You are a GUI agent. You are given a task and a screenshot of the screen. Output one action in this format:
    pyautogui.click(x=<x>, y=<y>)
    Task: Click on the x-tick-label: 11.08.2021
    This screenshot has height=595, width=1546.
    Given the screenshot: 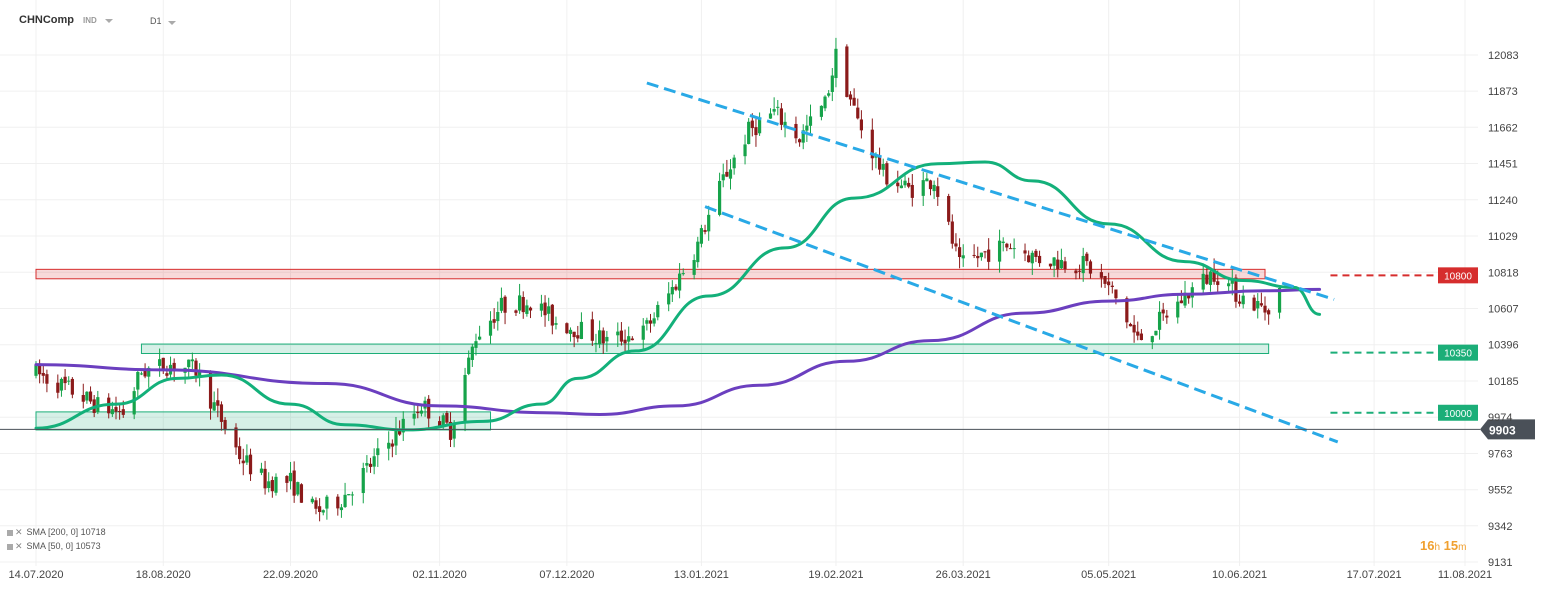 What is the action you would take?
    pyautogui.click(x=1465, y=575)
    